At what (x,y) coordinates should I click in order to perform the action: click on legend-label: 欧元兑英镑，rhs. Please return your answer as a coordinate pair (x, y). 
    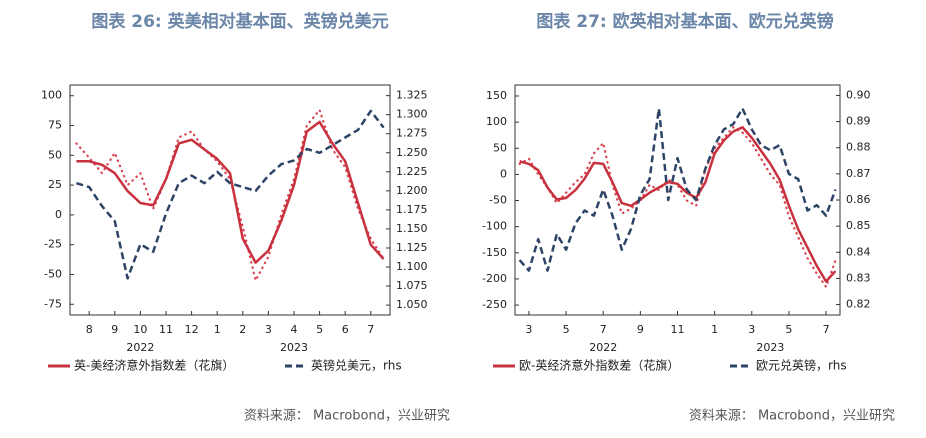
    Looking at the image, I should click on (801, 365).